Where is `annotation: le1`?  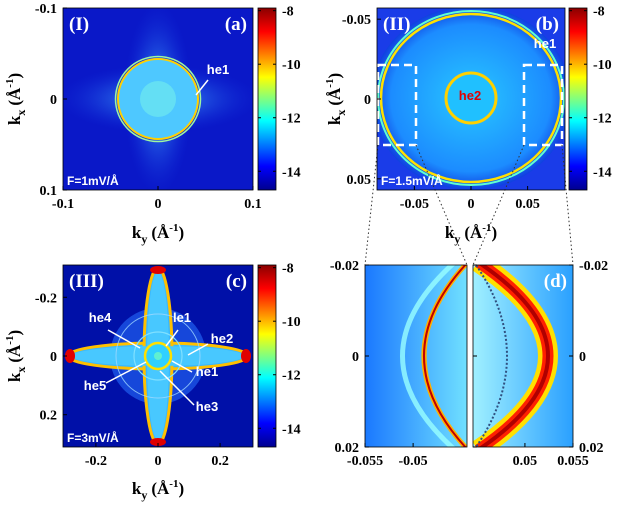 annotation: le1 is located at coordinates (182, 317).